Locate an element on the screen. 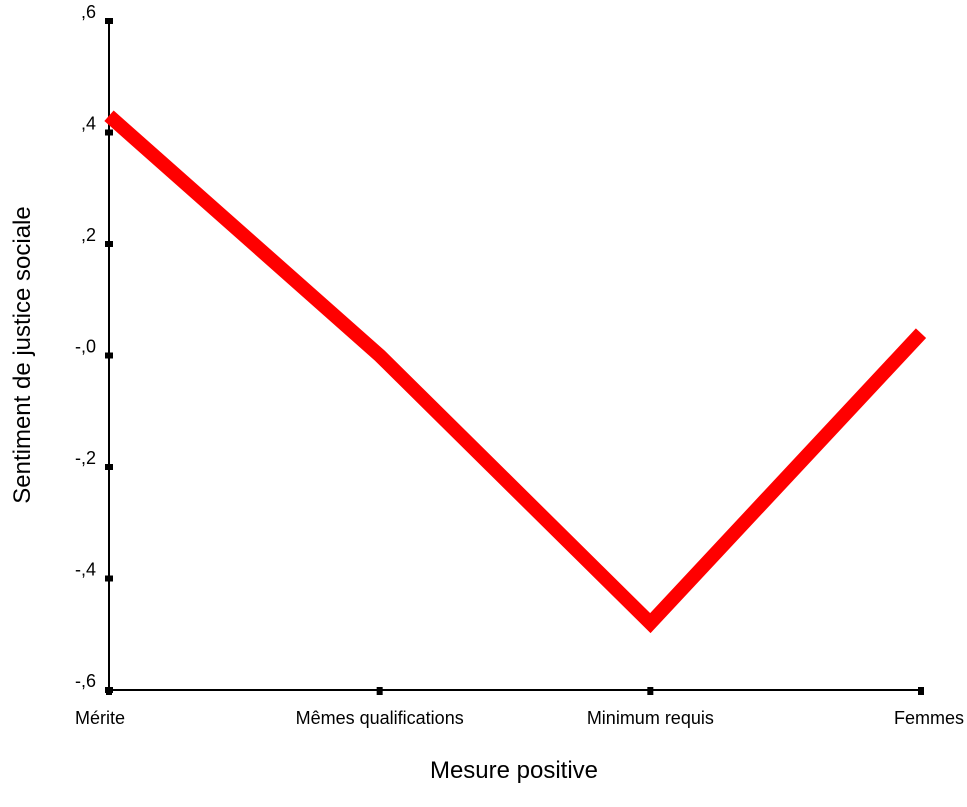 This screenshot has height=807, width=967. x-tick-label: Femmes is located at coordinates (929, 718).